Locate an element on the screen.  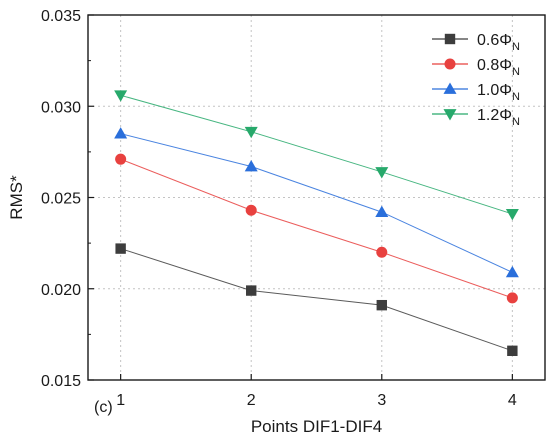
legend-label: 0.6ΦN is located at coordinates (498, 42).